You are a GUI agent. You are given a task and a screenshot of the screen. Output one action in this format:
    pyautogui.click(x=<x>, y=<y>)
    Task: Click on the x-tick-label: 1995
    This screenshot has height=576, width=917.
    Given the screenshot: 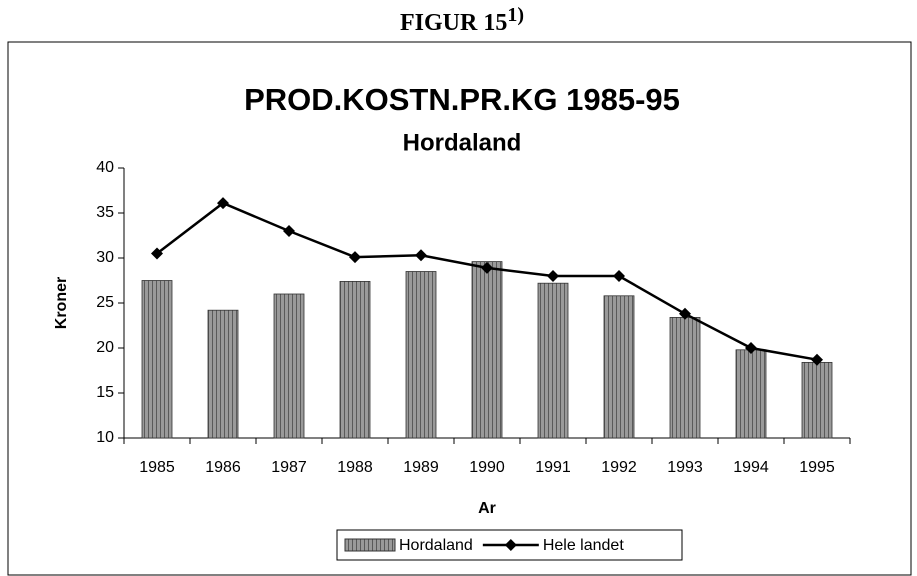 What is the action you would take?
    pyautogui.click(x=817, y=467)
    